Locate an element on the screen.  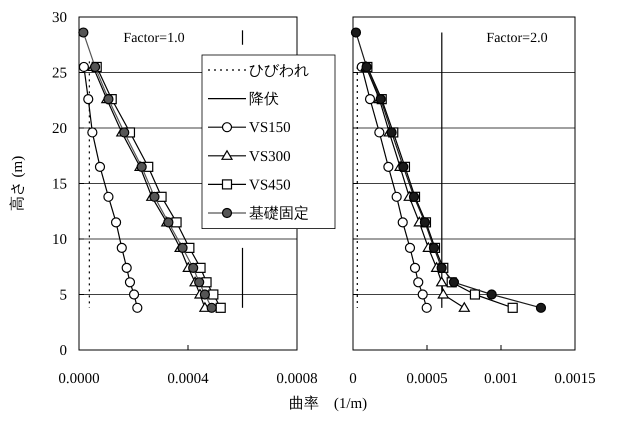
x-tick-label: 0.0004 is located at coordinates (188, 379).